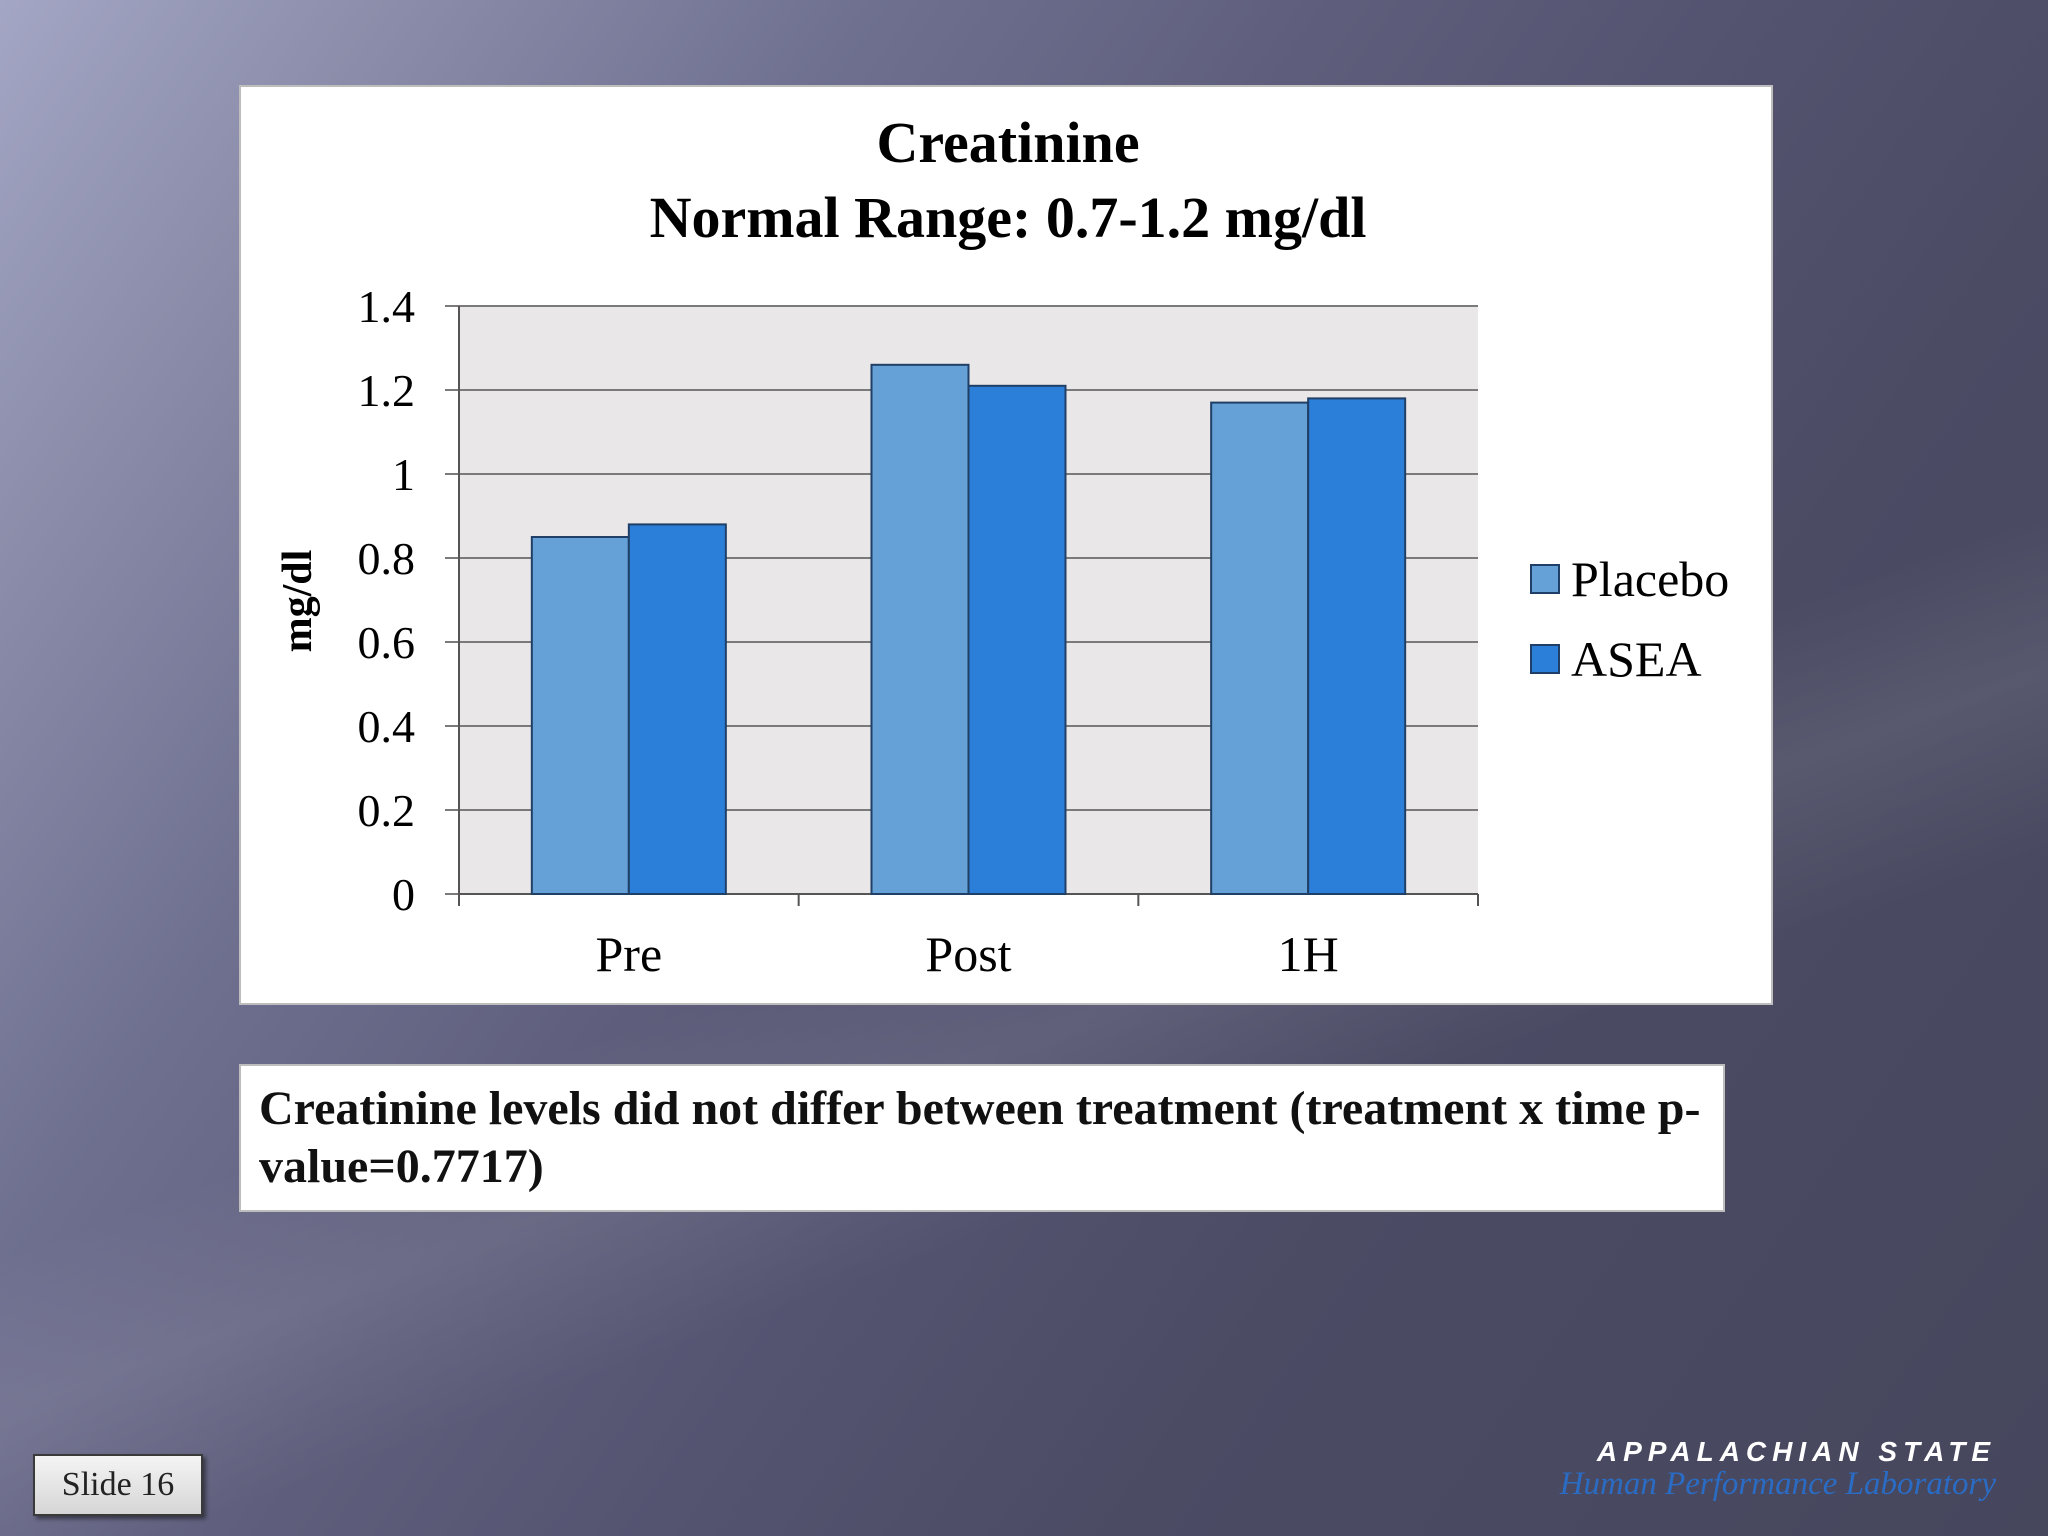 The height and width of the screenshot is (1536, 2048). I want to click on x-tick-label: Post, so click(968, 954).